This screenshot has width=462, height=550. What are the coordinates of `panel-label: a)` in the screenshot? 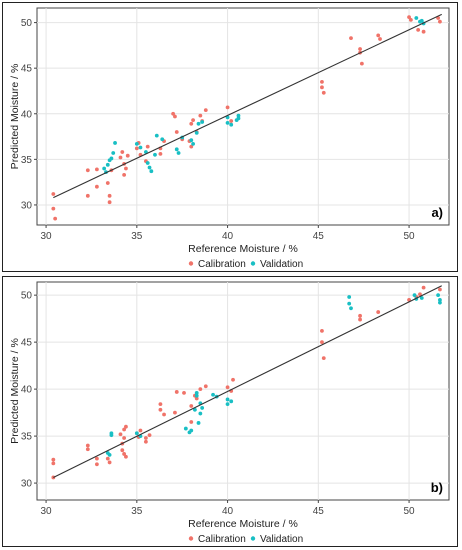 It's located at (437, 212).